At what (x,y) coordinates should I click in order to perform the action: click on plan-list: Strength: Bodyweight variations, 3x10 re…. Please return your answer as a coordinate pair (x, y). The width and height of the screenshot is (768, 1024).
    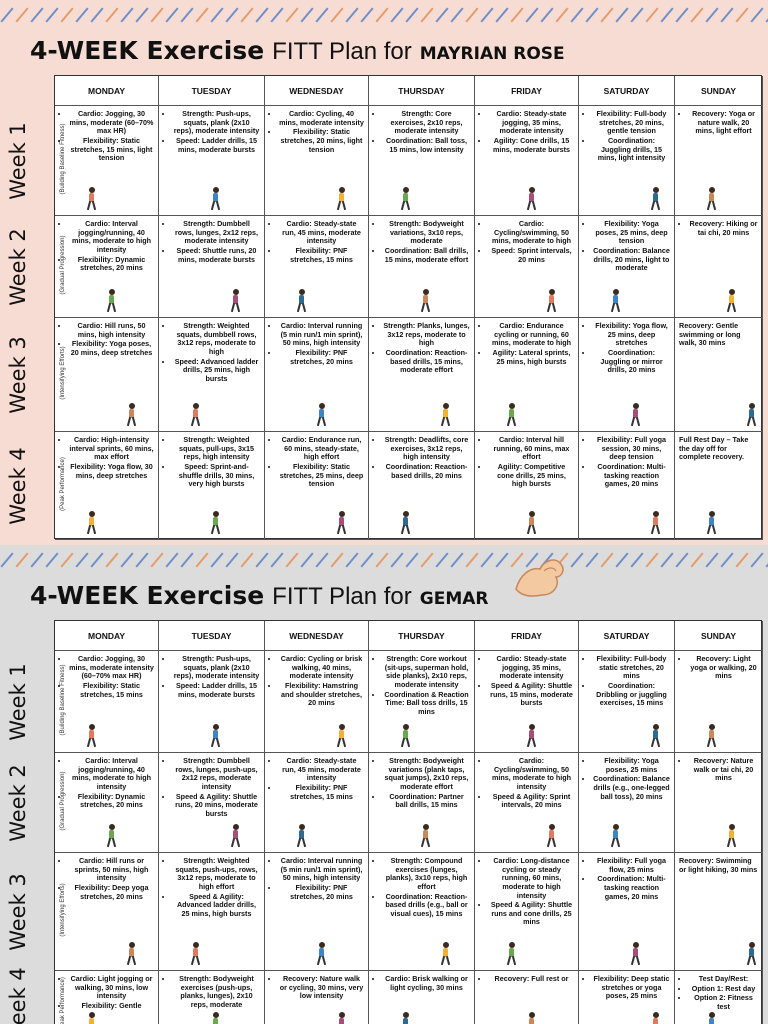
    Looking at the image, I should click on (421, 241).